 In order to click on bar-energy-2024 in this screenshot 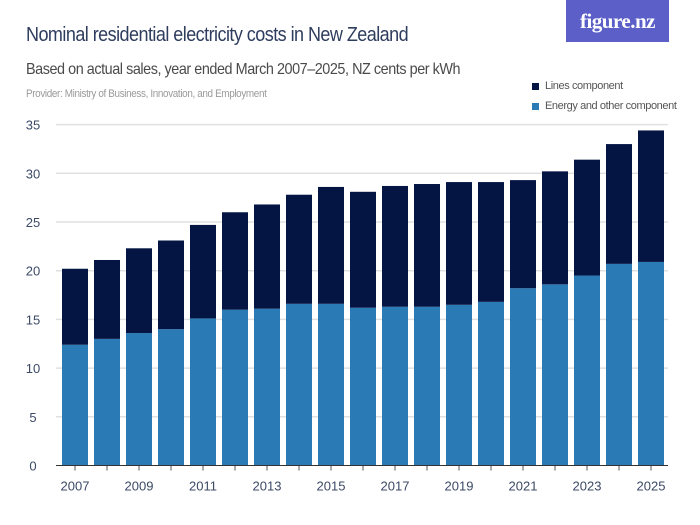, I will do `click(619, 364)`.